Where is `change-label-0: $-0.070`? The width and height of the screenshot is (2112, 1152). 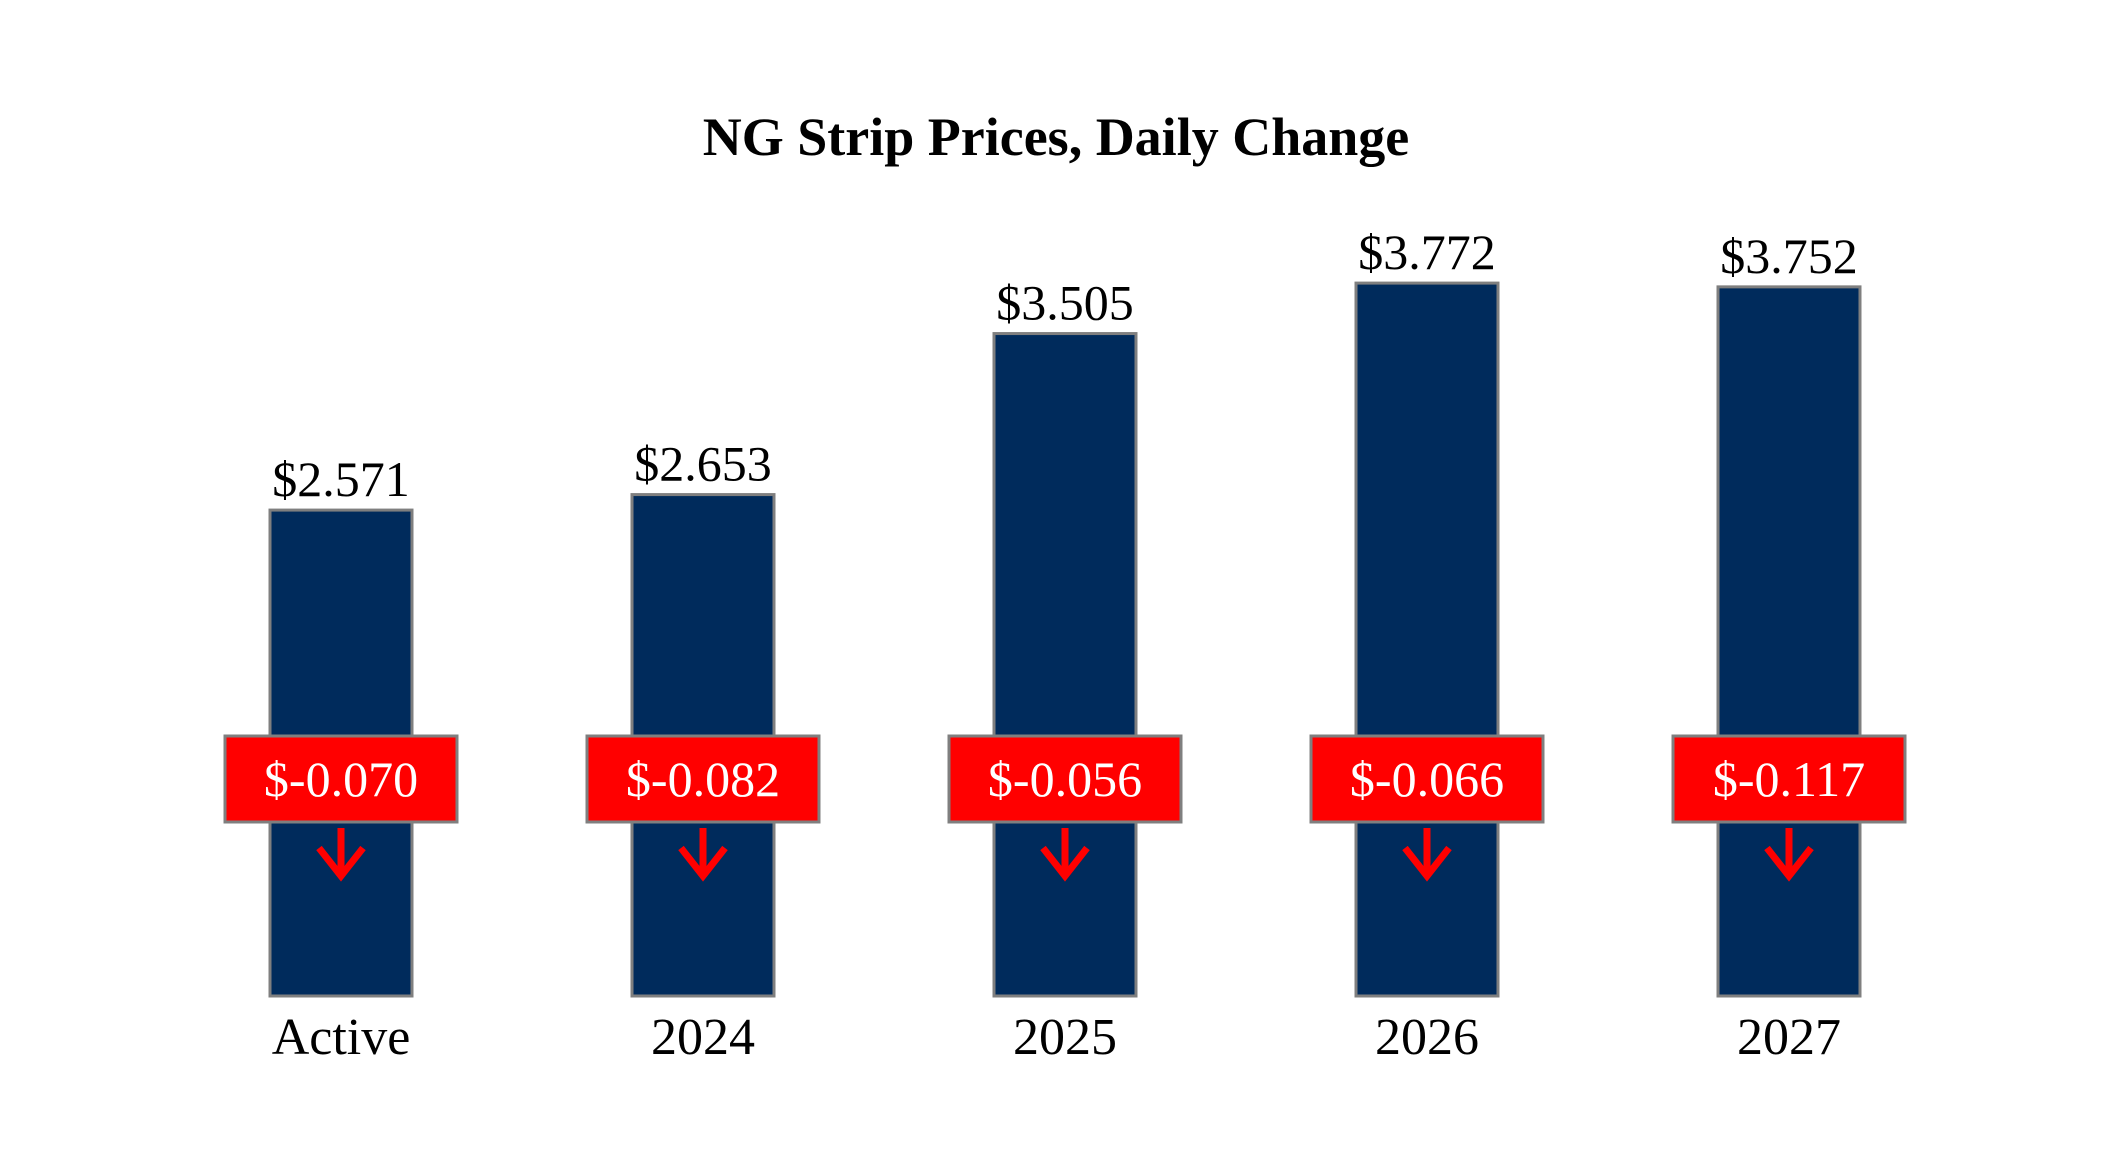 change-label-0: $-0.070 is located at coordinates (341, 779).